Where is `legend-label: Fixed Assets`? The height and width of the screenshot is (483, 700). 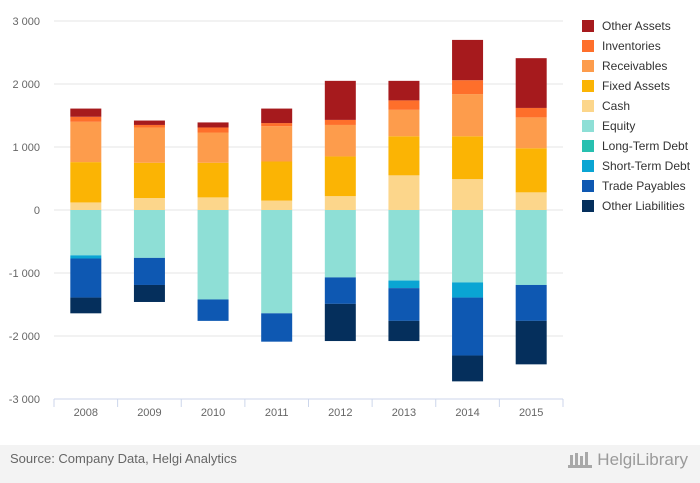
legend-label: Fixed Assets is located at coordinates (636, 86).